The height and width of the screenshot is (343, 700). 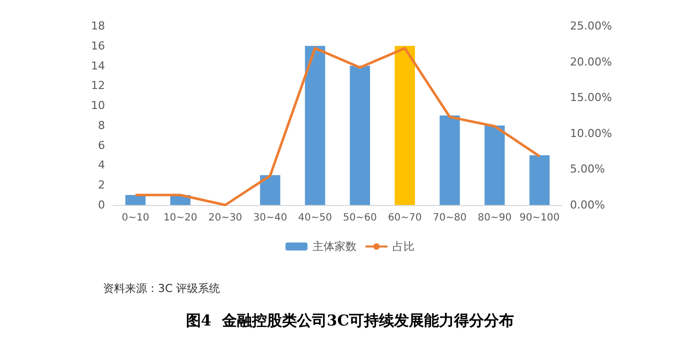 What do you see at coordinates (334, 246) in the screenshot?
I see `legend-label: 主体家数` at bounding box center [334, 246].